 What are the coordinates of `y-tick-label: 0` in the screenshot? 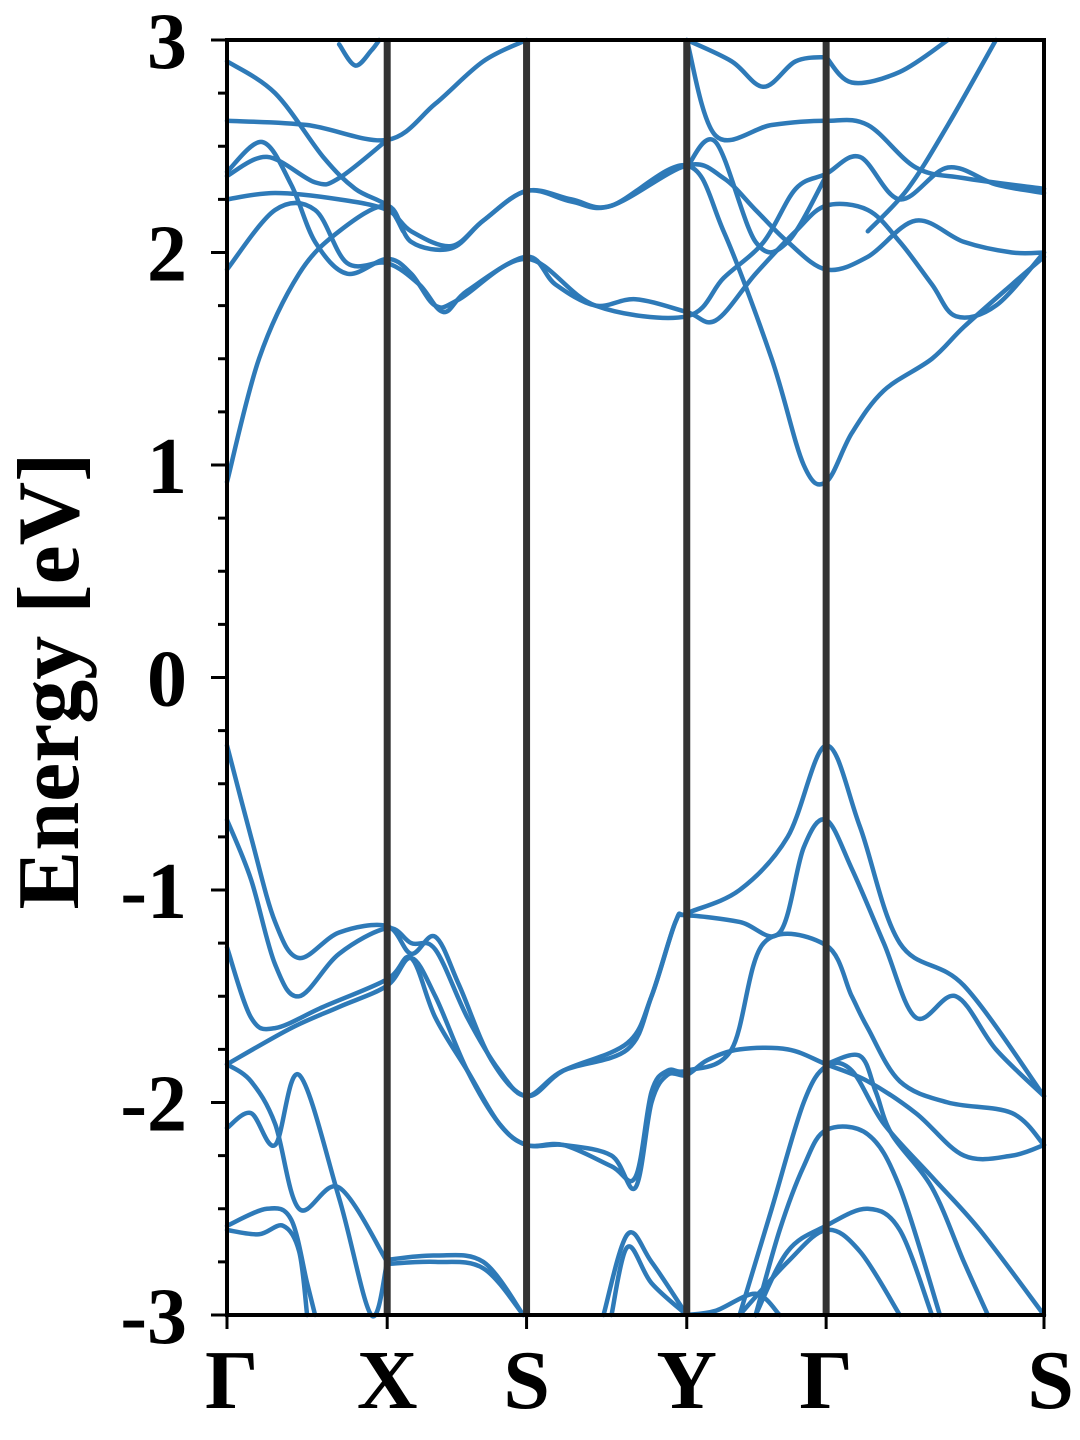 It's located at (167, 680).